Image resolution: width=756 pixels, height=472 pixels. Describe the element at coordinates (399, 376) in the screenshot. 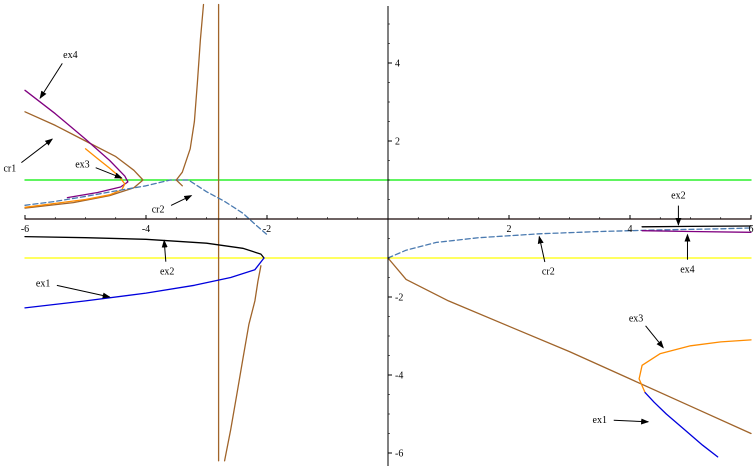

I see `y-tick-label: -4` at that location.